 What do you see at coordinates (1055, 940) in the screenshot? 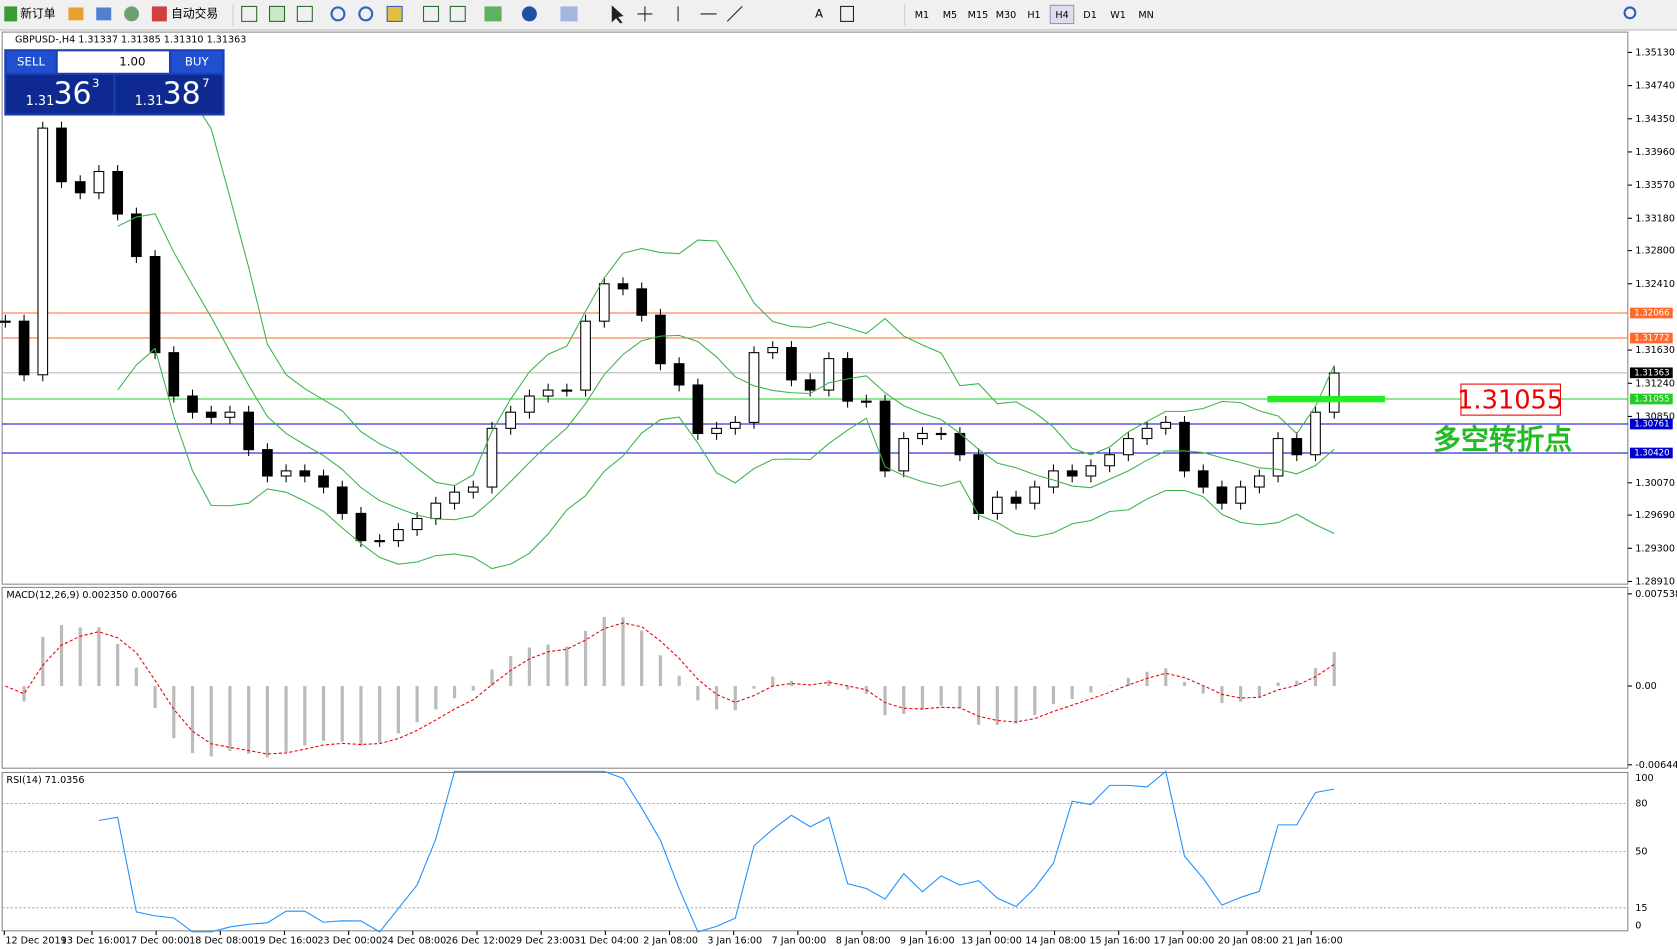
I see `time-label: 14 Jan 08:00` at bounding box center [1055, 940].